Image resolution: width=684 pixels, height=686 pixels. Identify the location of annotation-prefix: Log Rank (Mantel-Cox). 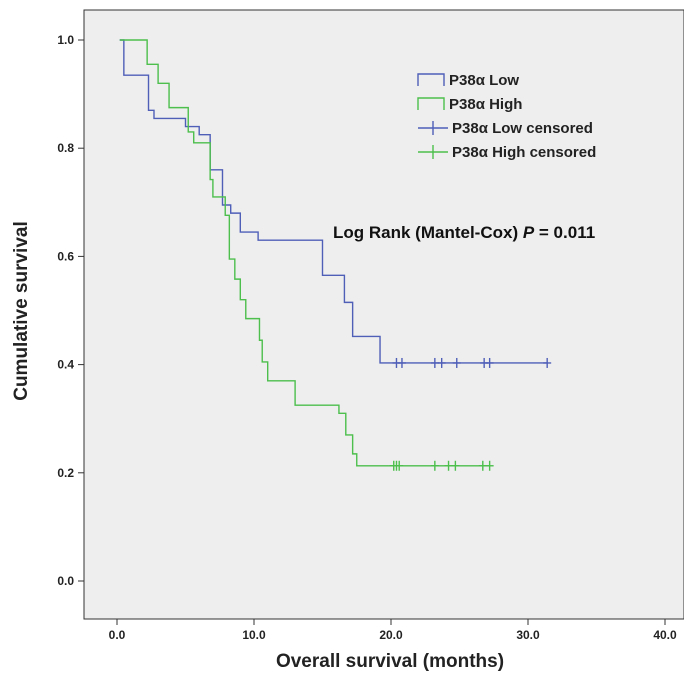
(428, 232).